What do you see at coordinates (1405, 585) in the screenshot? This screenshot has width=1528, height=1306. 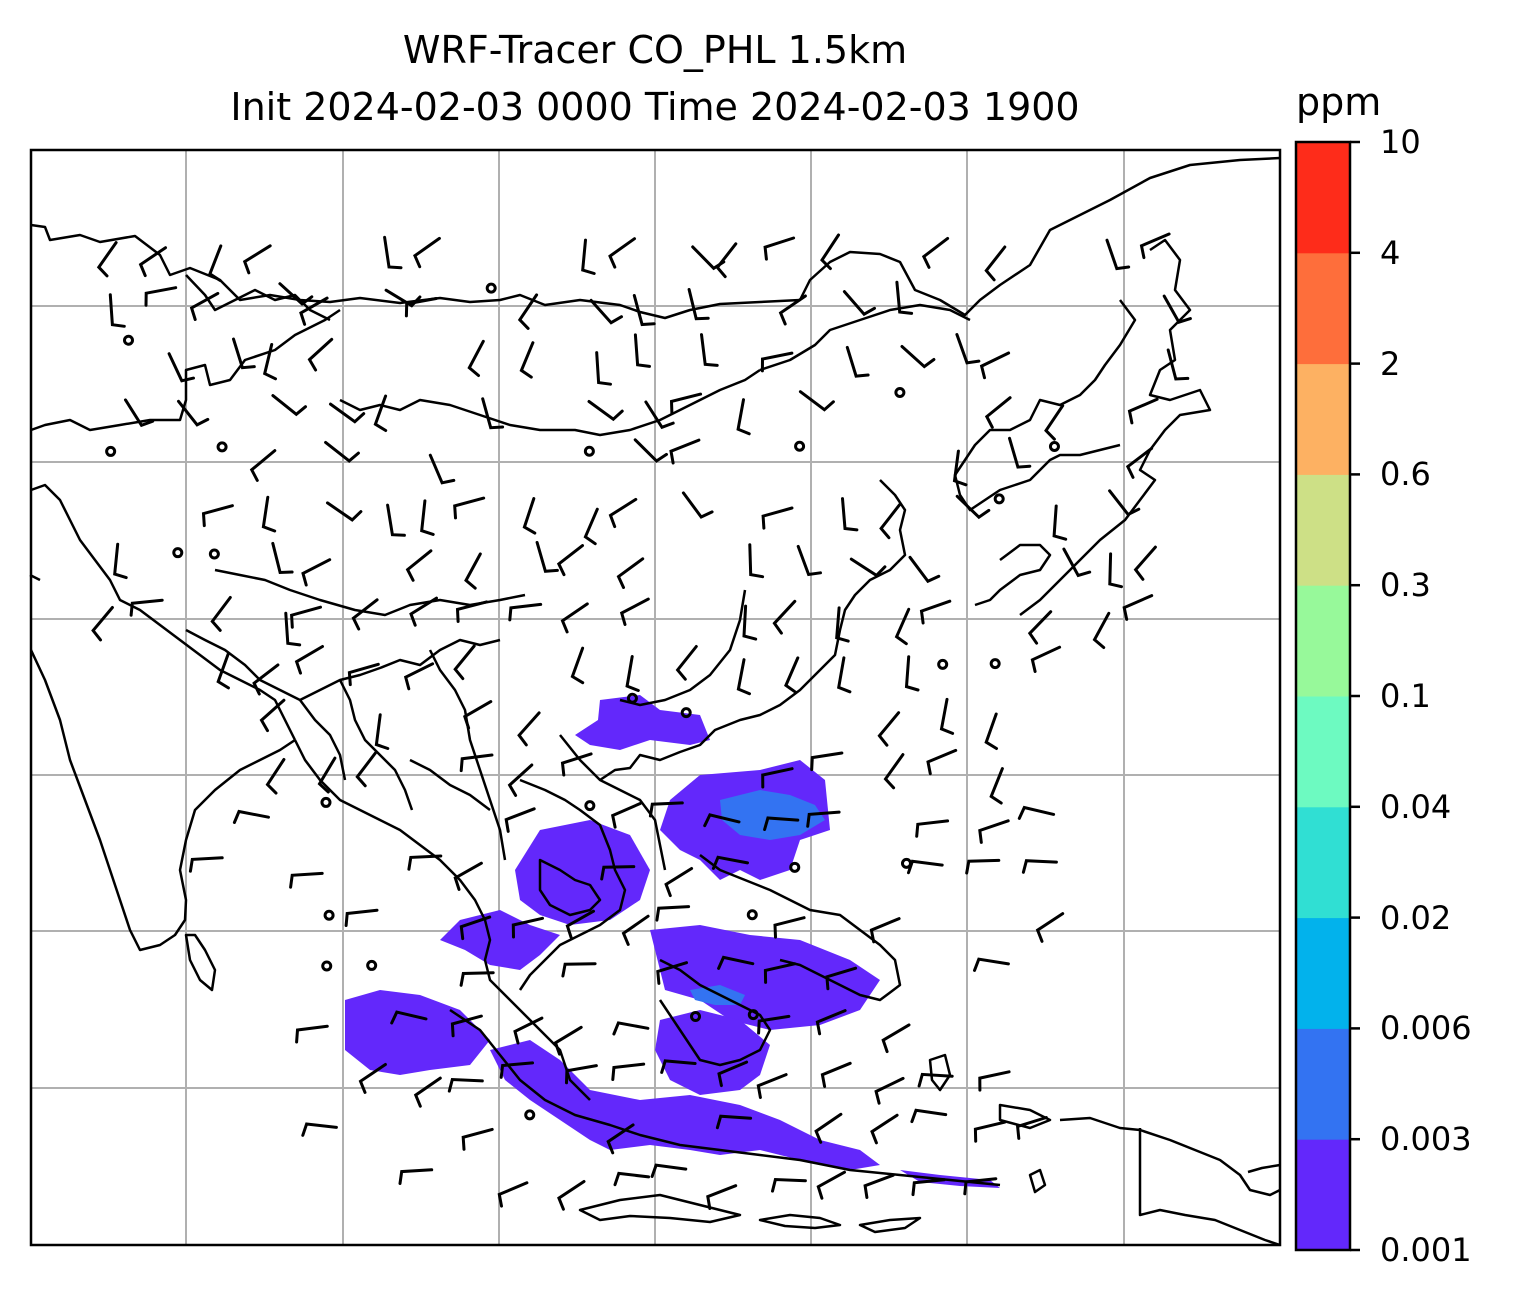 I see `colorbar-tick-label: 0.3` at bounding box center [1405, 585].